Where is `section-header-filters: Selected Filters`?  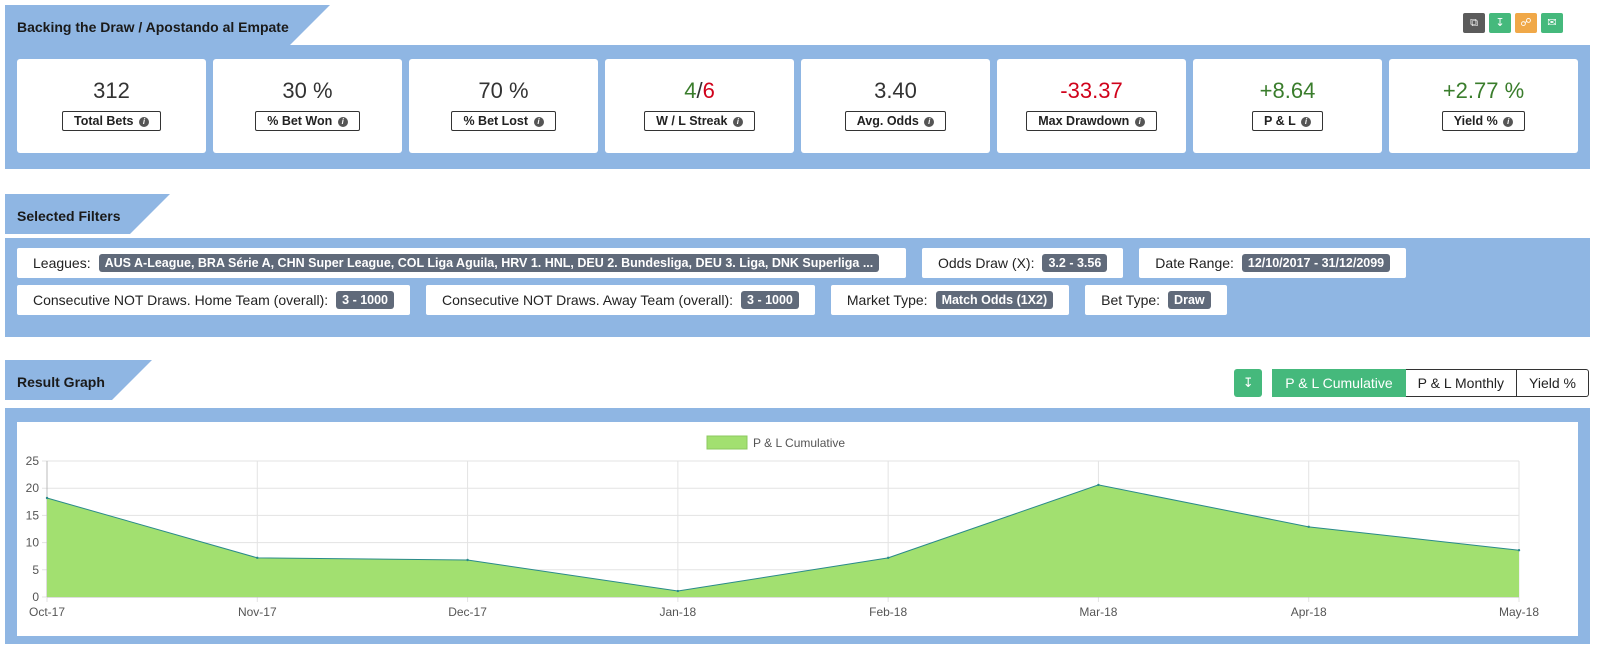 section-header-filters: Selected Filters is located at coordinates (87, 214).